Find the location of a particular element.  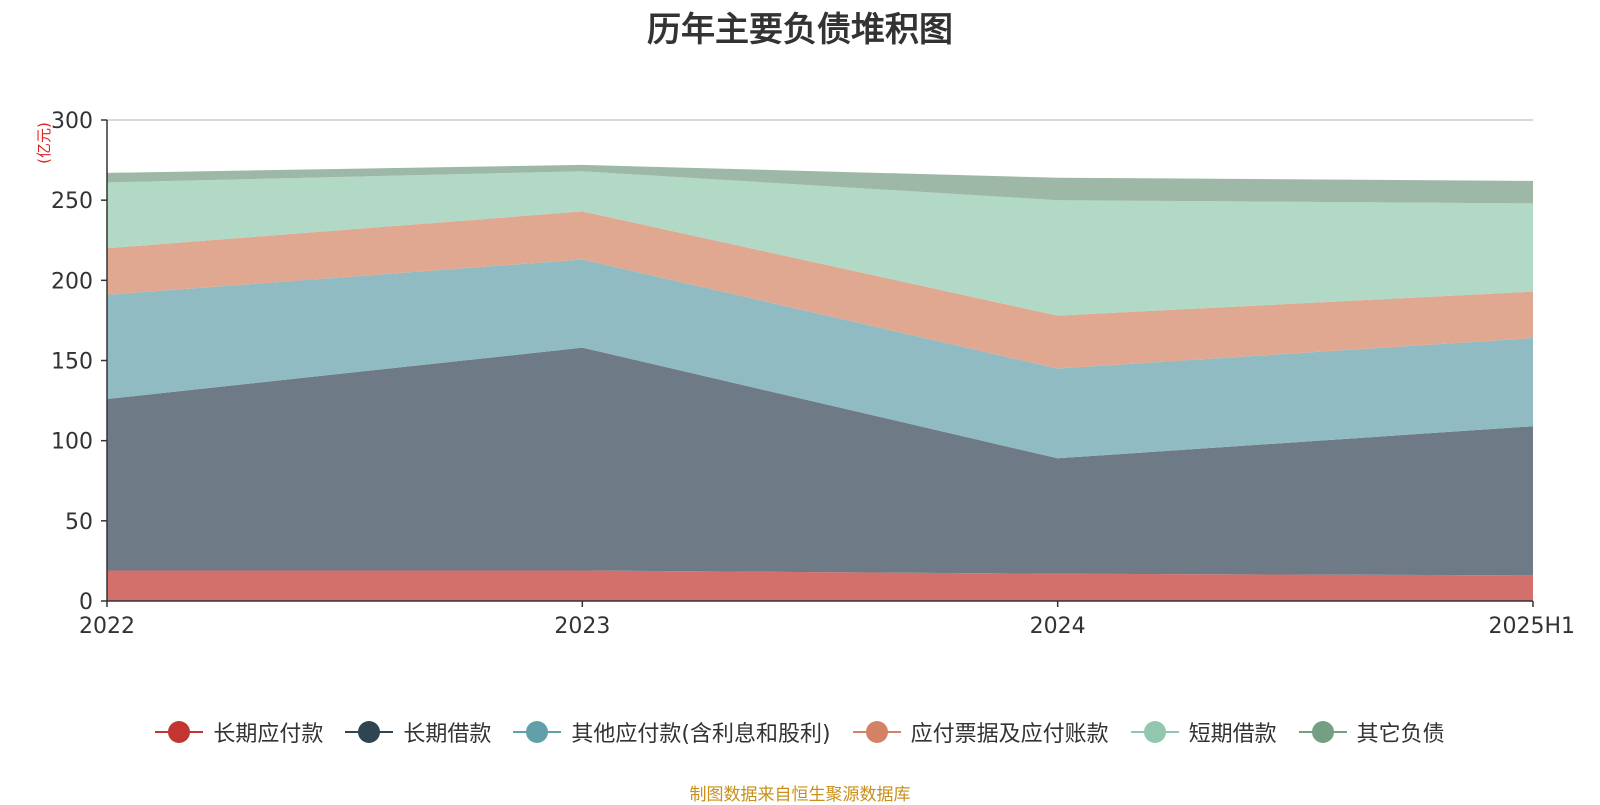

chart-title: 历年主要负债堆积图 is located at coordinates (800, 30).